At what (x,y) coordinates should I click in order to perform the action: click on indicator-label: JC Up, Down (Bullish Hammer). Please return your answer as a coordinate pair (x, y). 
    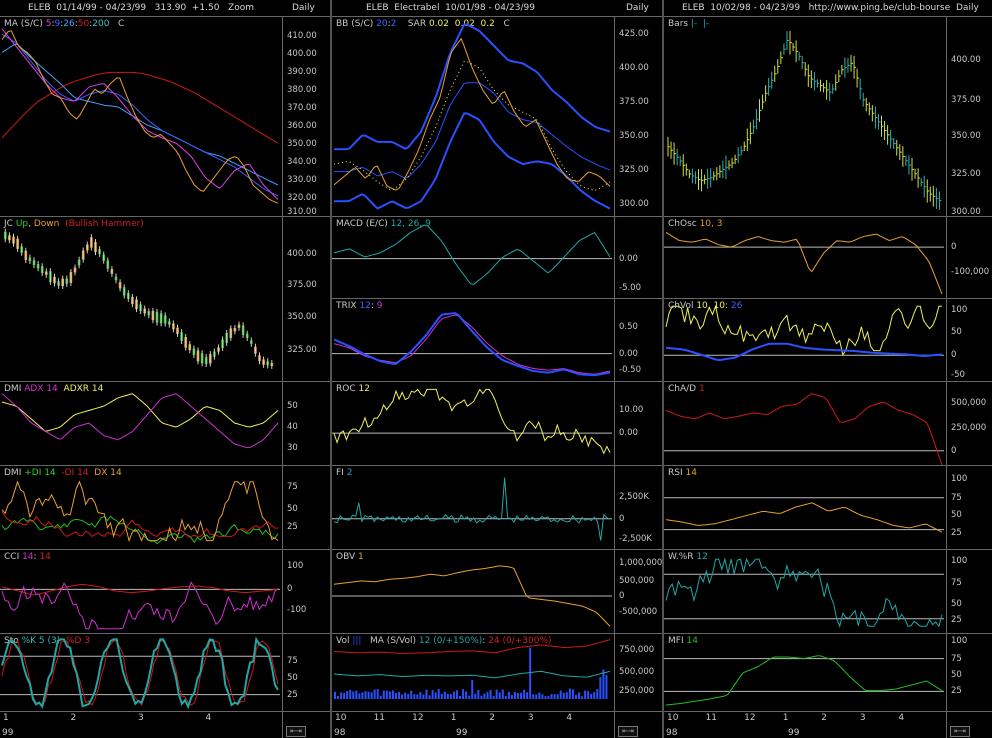
    Looking at the image, I should click on (74, 224).